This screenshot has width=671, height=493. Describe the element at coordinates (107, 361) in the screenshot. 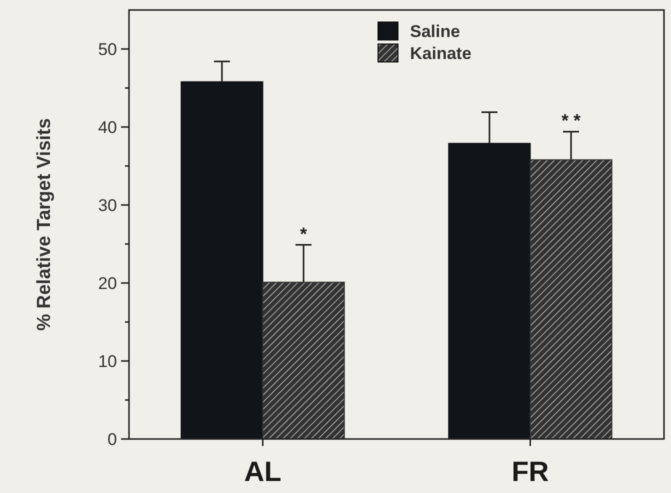

I see `y-tick-label: 10` at that location.